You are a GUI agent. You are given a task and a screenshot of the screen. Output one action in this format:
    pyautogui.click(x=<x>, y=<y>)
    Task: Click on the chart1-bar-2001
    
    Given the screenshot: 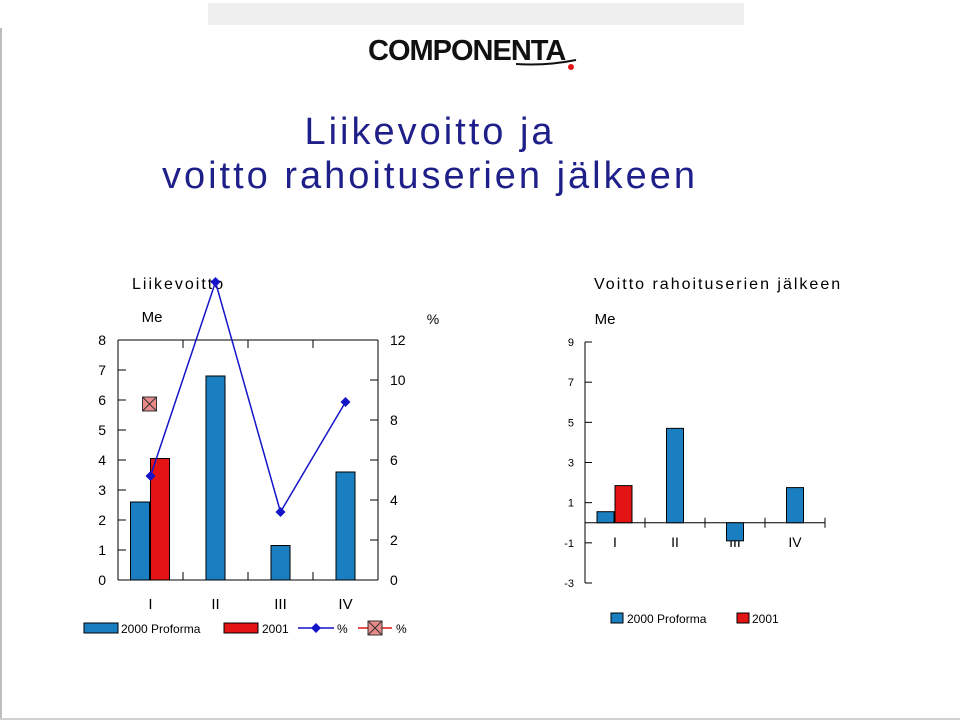 What is the action you would take?
    pyautogui.click(x=160, y=519)
    